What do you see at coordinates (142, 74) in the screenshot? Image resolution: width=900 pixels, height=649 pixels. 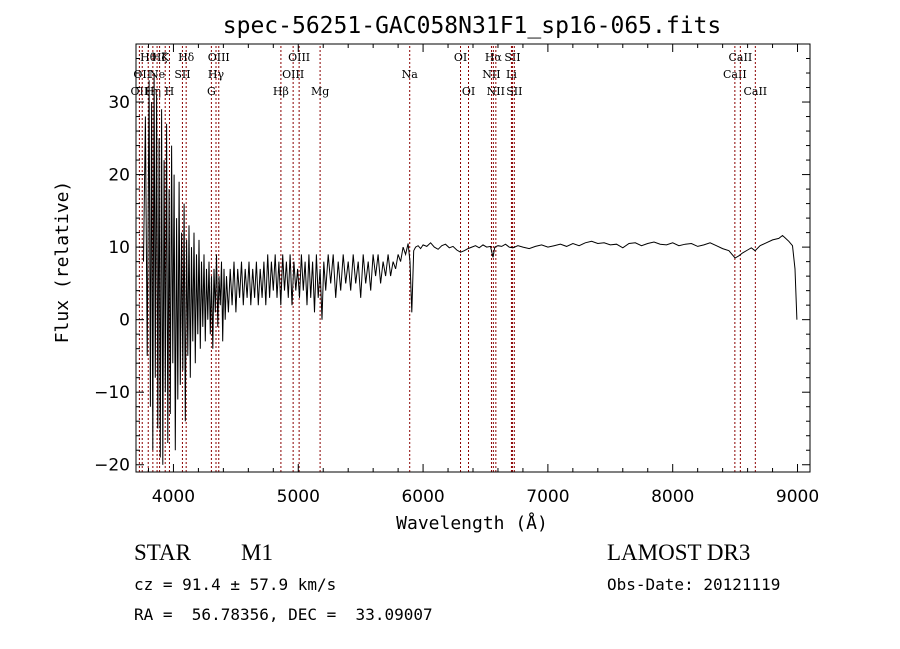 I see `line-marker-label-1: OII` at bounding box center [142, 74].